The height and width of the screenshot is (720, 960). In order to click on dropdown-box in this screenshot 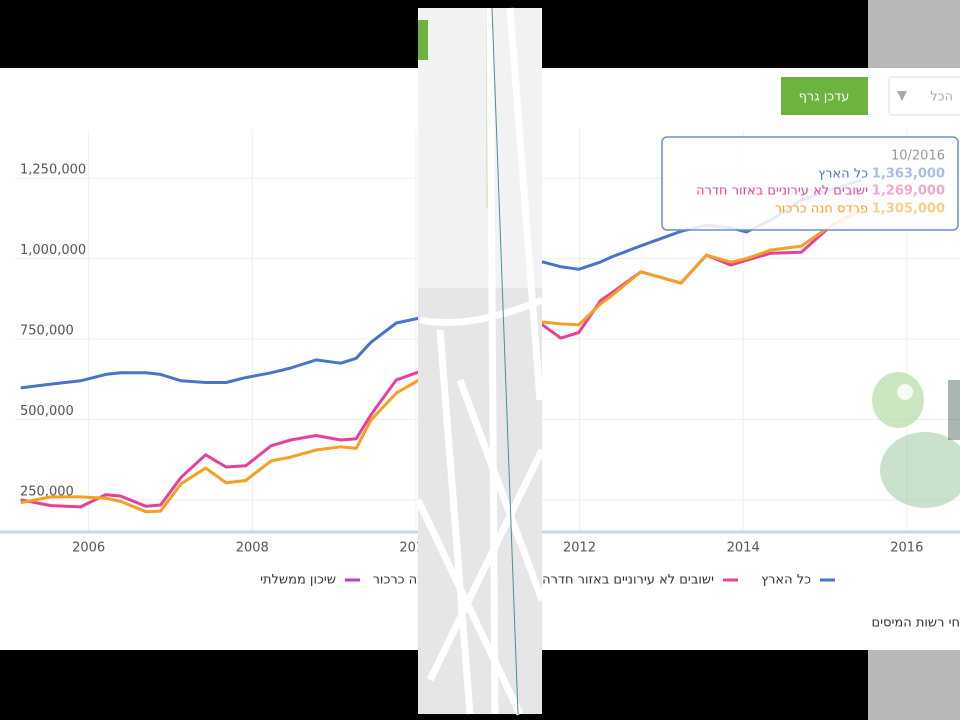, I will do `click(924, 96)`.